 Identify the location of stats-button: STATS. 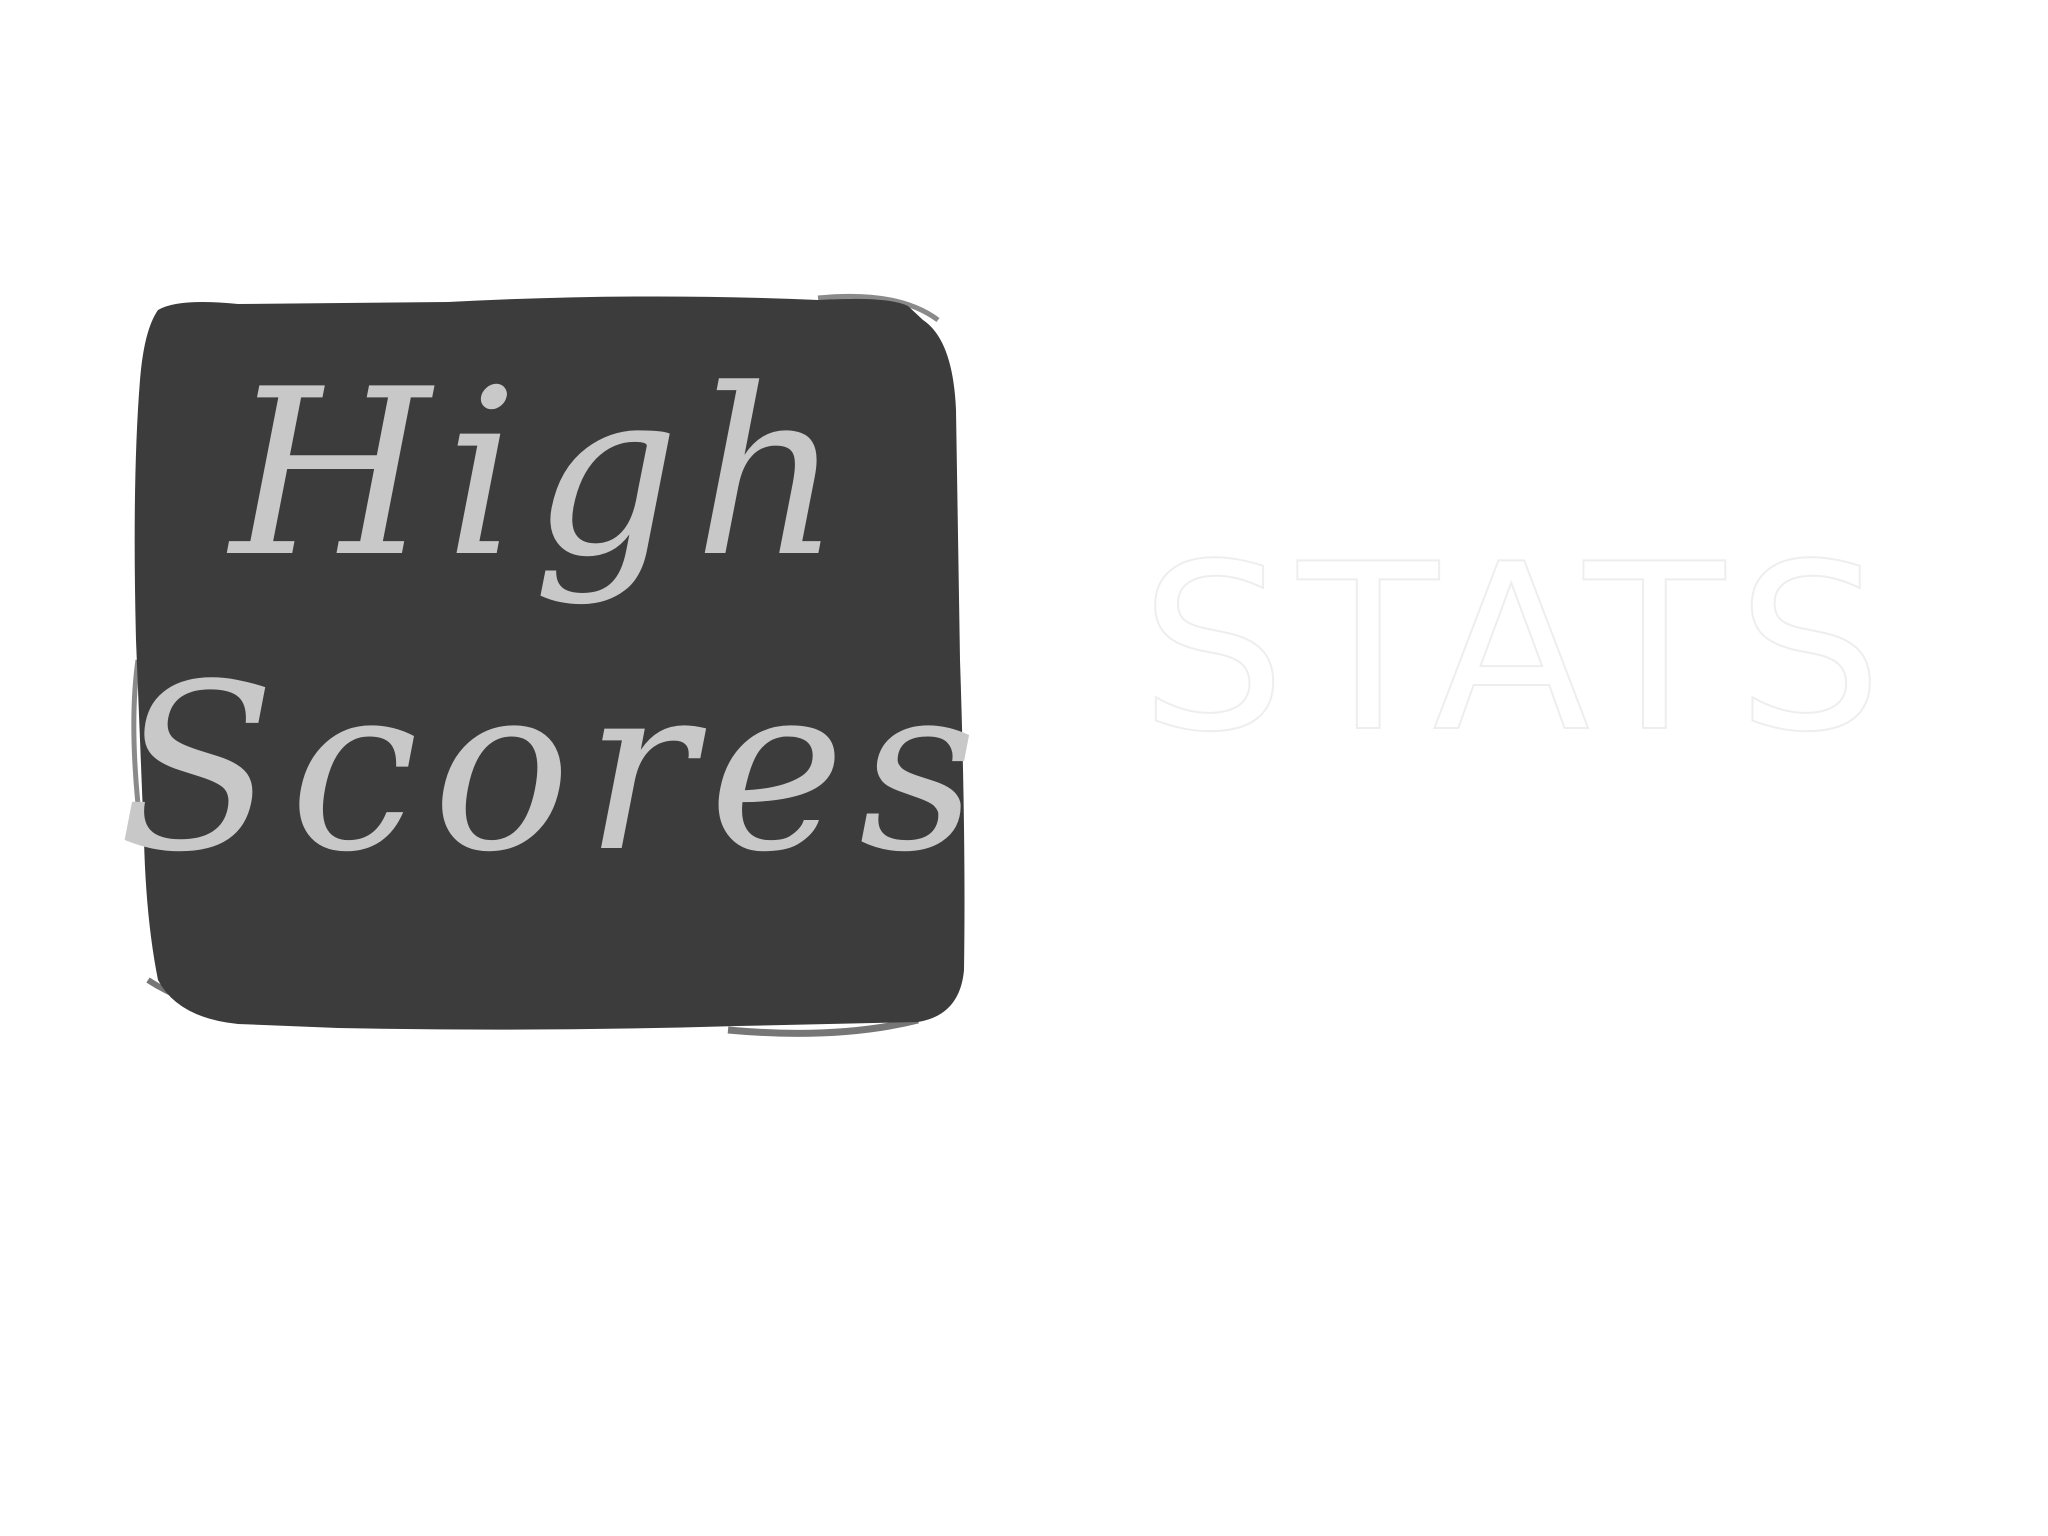
(1517, 649).